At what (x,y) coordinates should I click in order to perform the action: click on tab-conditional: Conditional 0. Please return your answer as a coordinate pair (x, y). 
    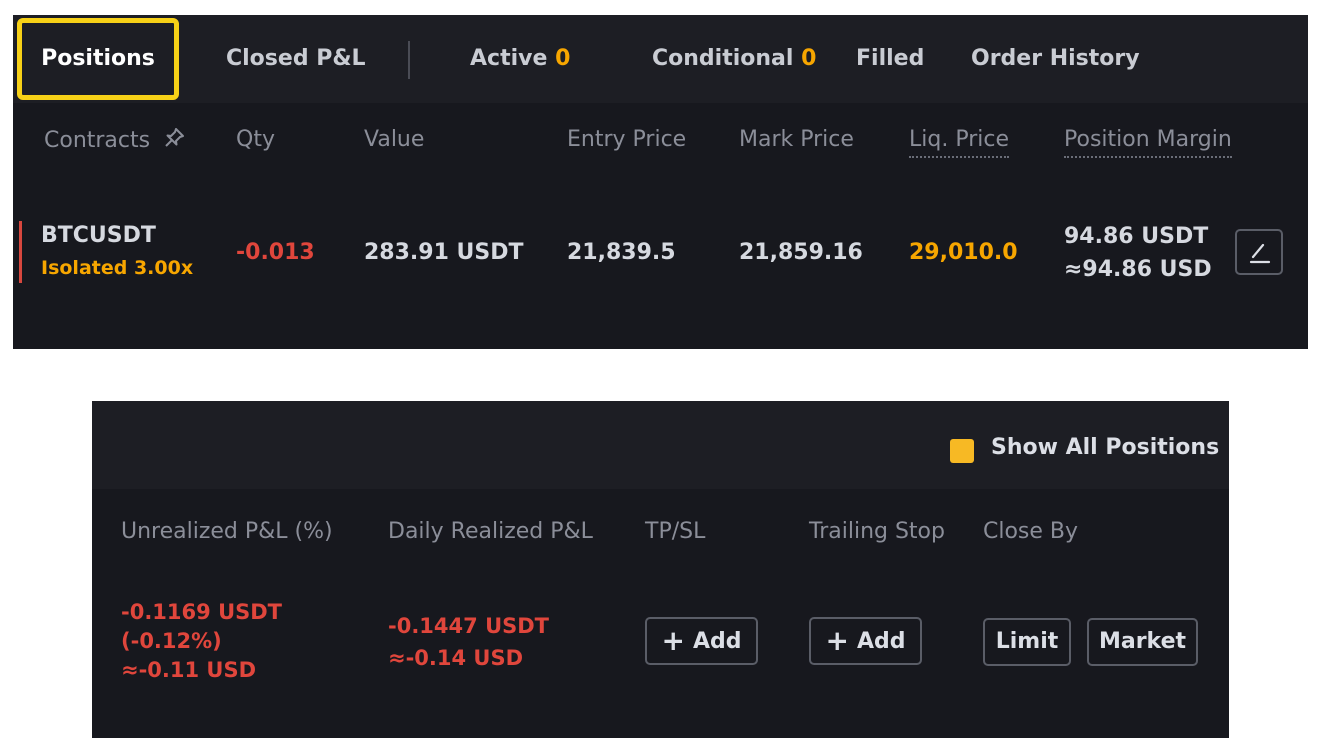
    Looking at the image, I should click on (734, 59).